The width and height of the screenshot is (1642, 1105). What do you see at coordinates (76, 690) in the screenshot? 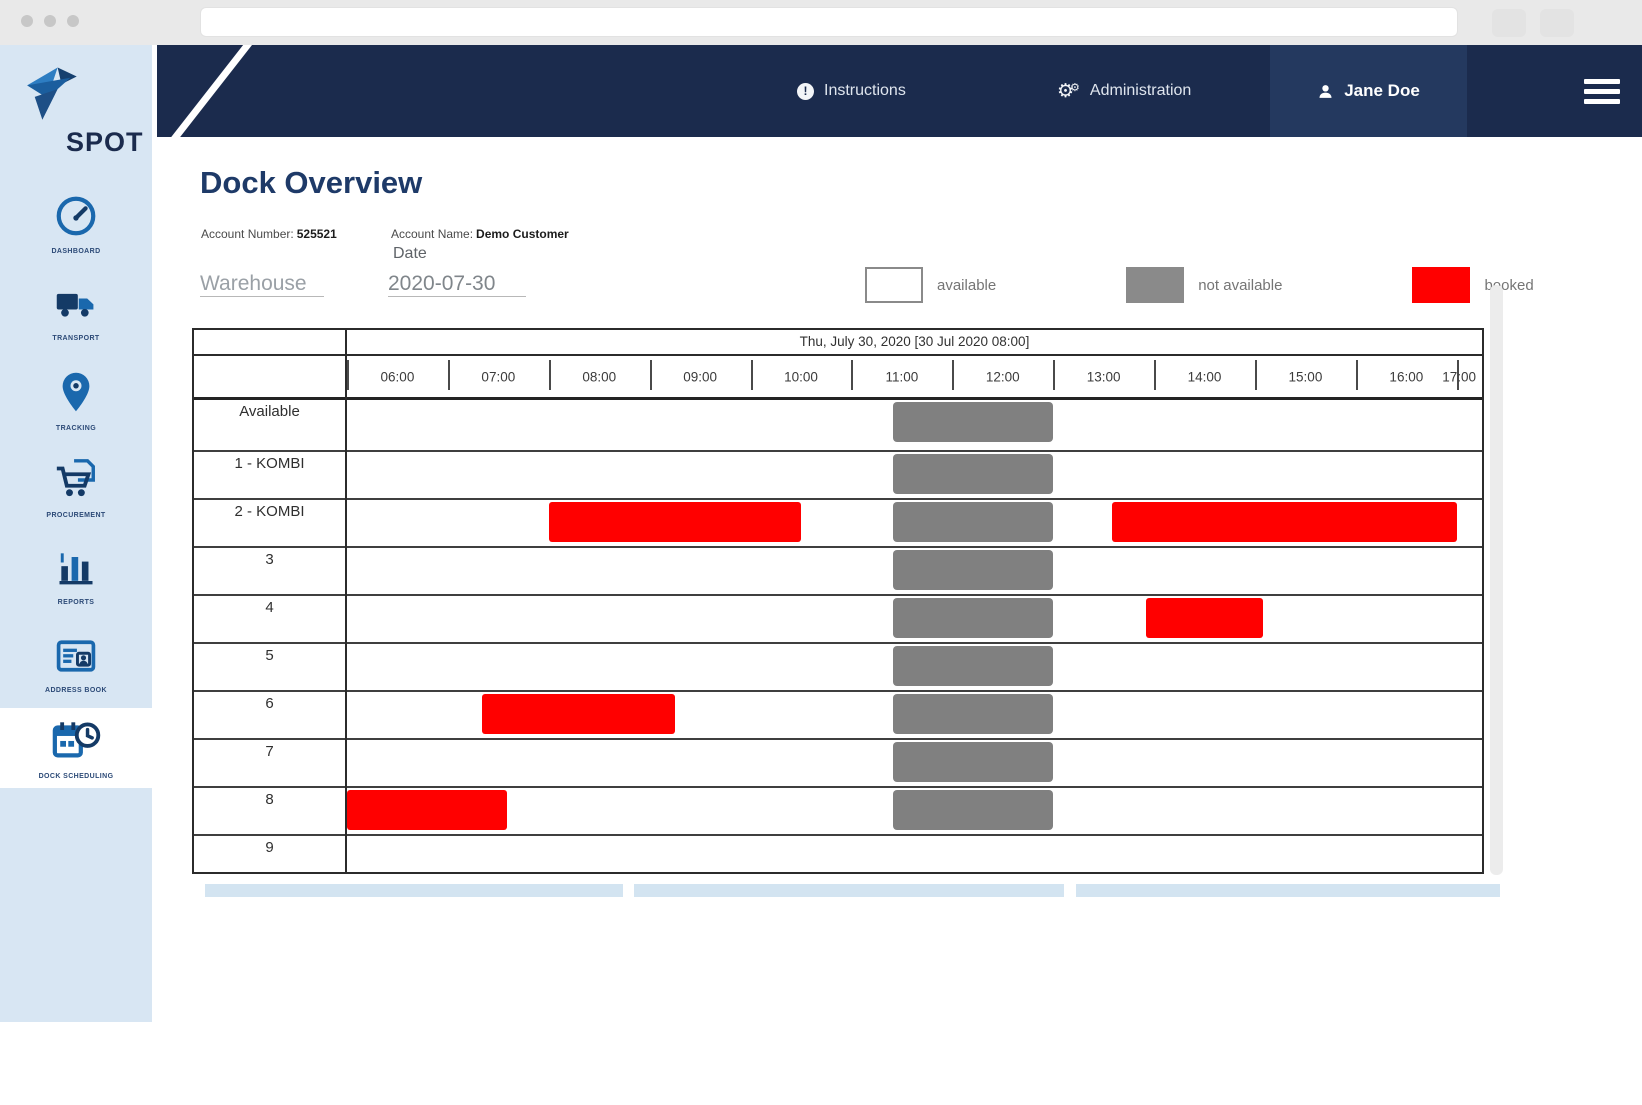
I see `sidebar-item-label: ADDRESS BOOK` at bounding box center [76, 690].